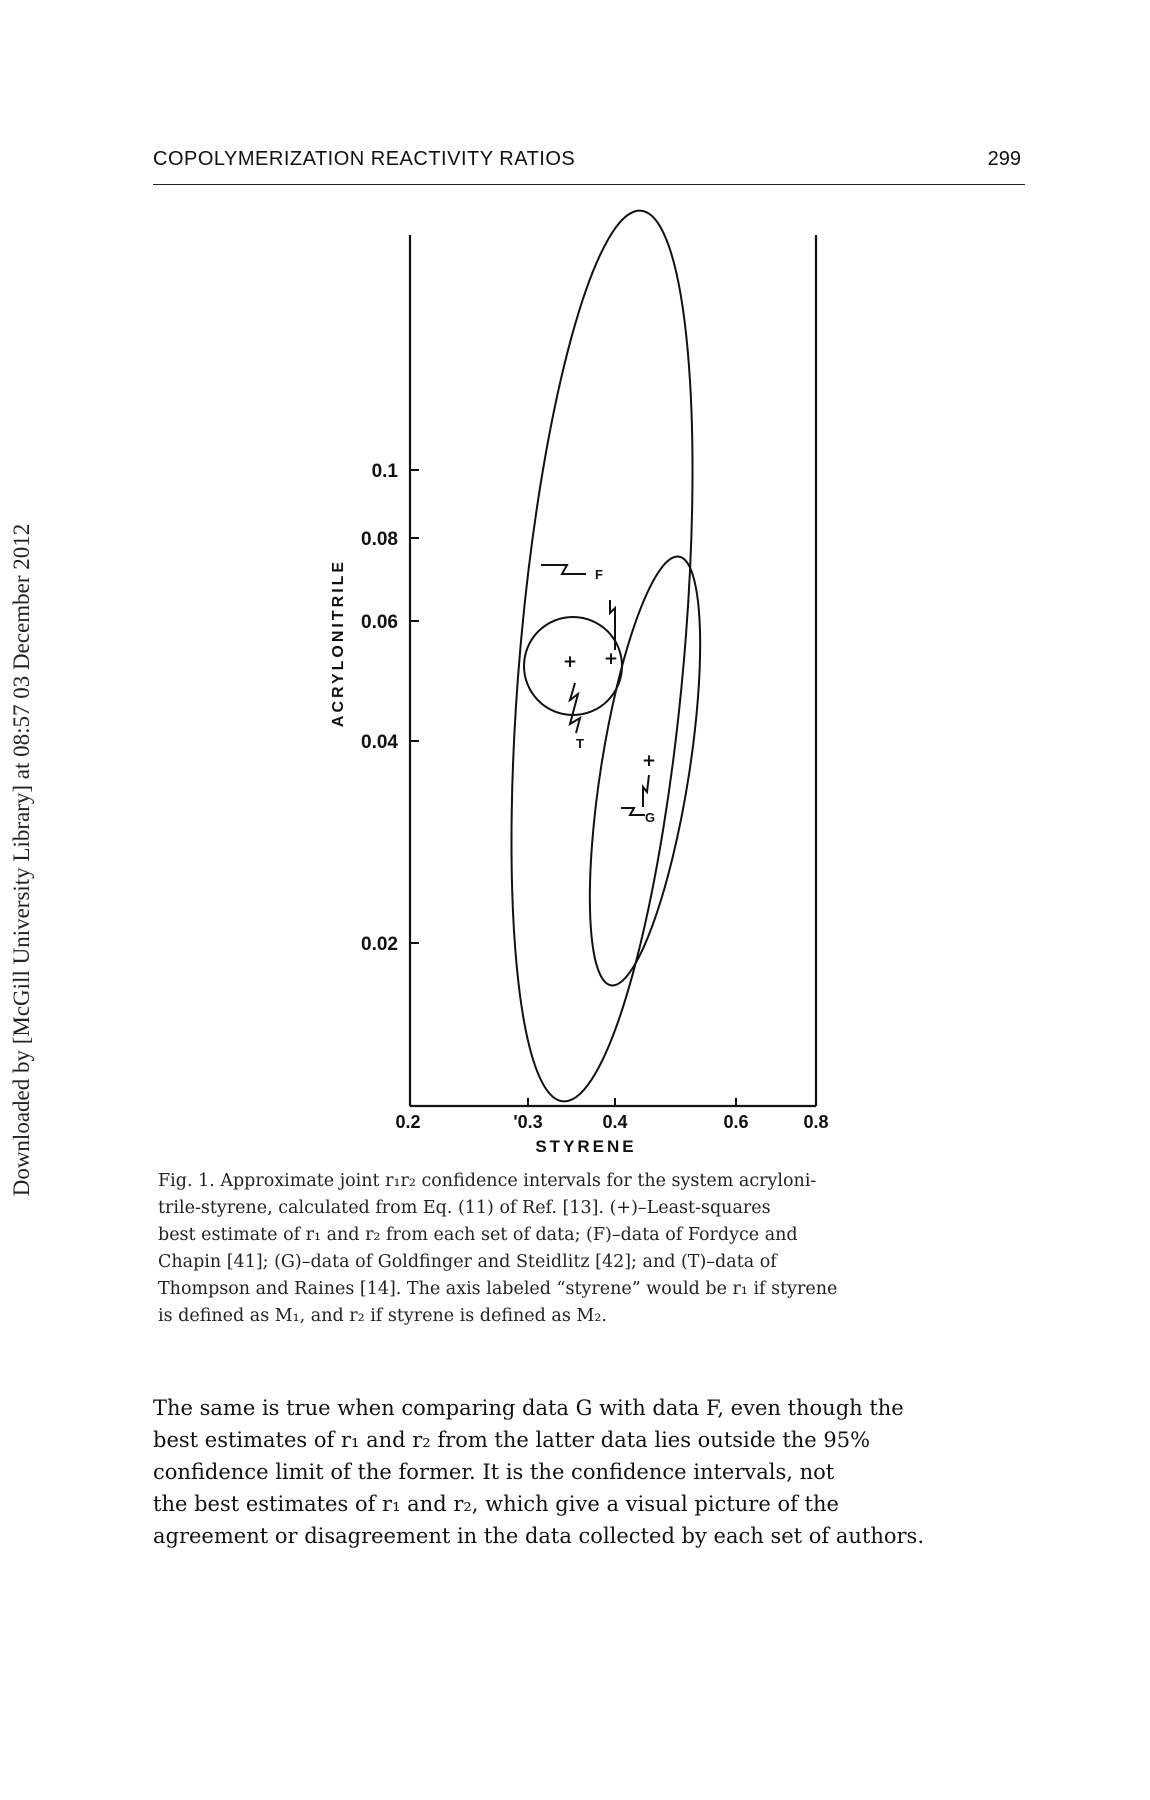 Image resolution: width=1150 pixels, height=1800 pixels. Describe the element at coordinates (633, 811) in the screenshot. I see `leader-line-g` at that location.